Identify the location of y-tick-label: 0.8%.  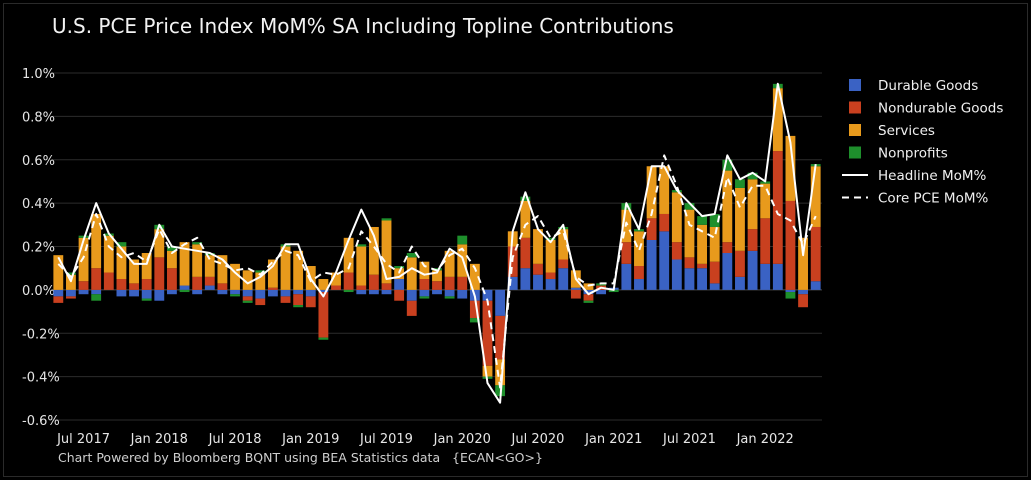
(38, 117).